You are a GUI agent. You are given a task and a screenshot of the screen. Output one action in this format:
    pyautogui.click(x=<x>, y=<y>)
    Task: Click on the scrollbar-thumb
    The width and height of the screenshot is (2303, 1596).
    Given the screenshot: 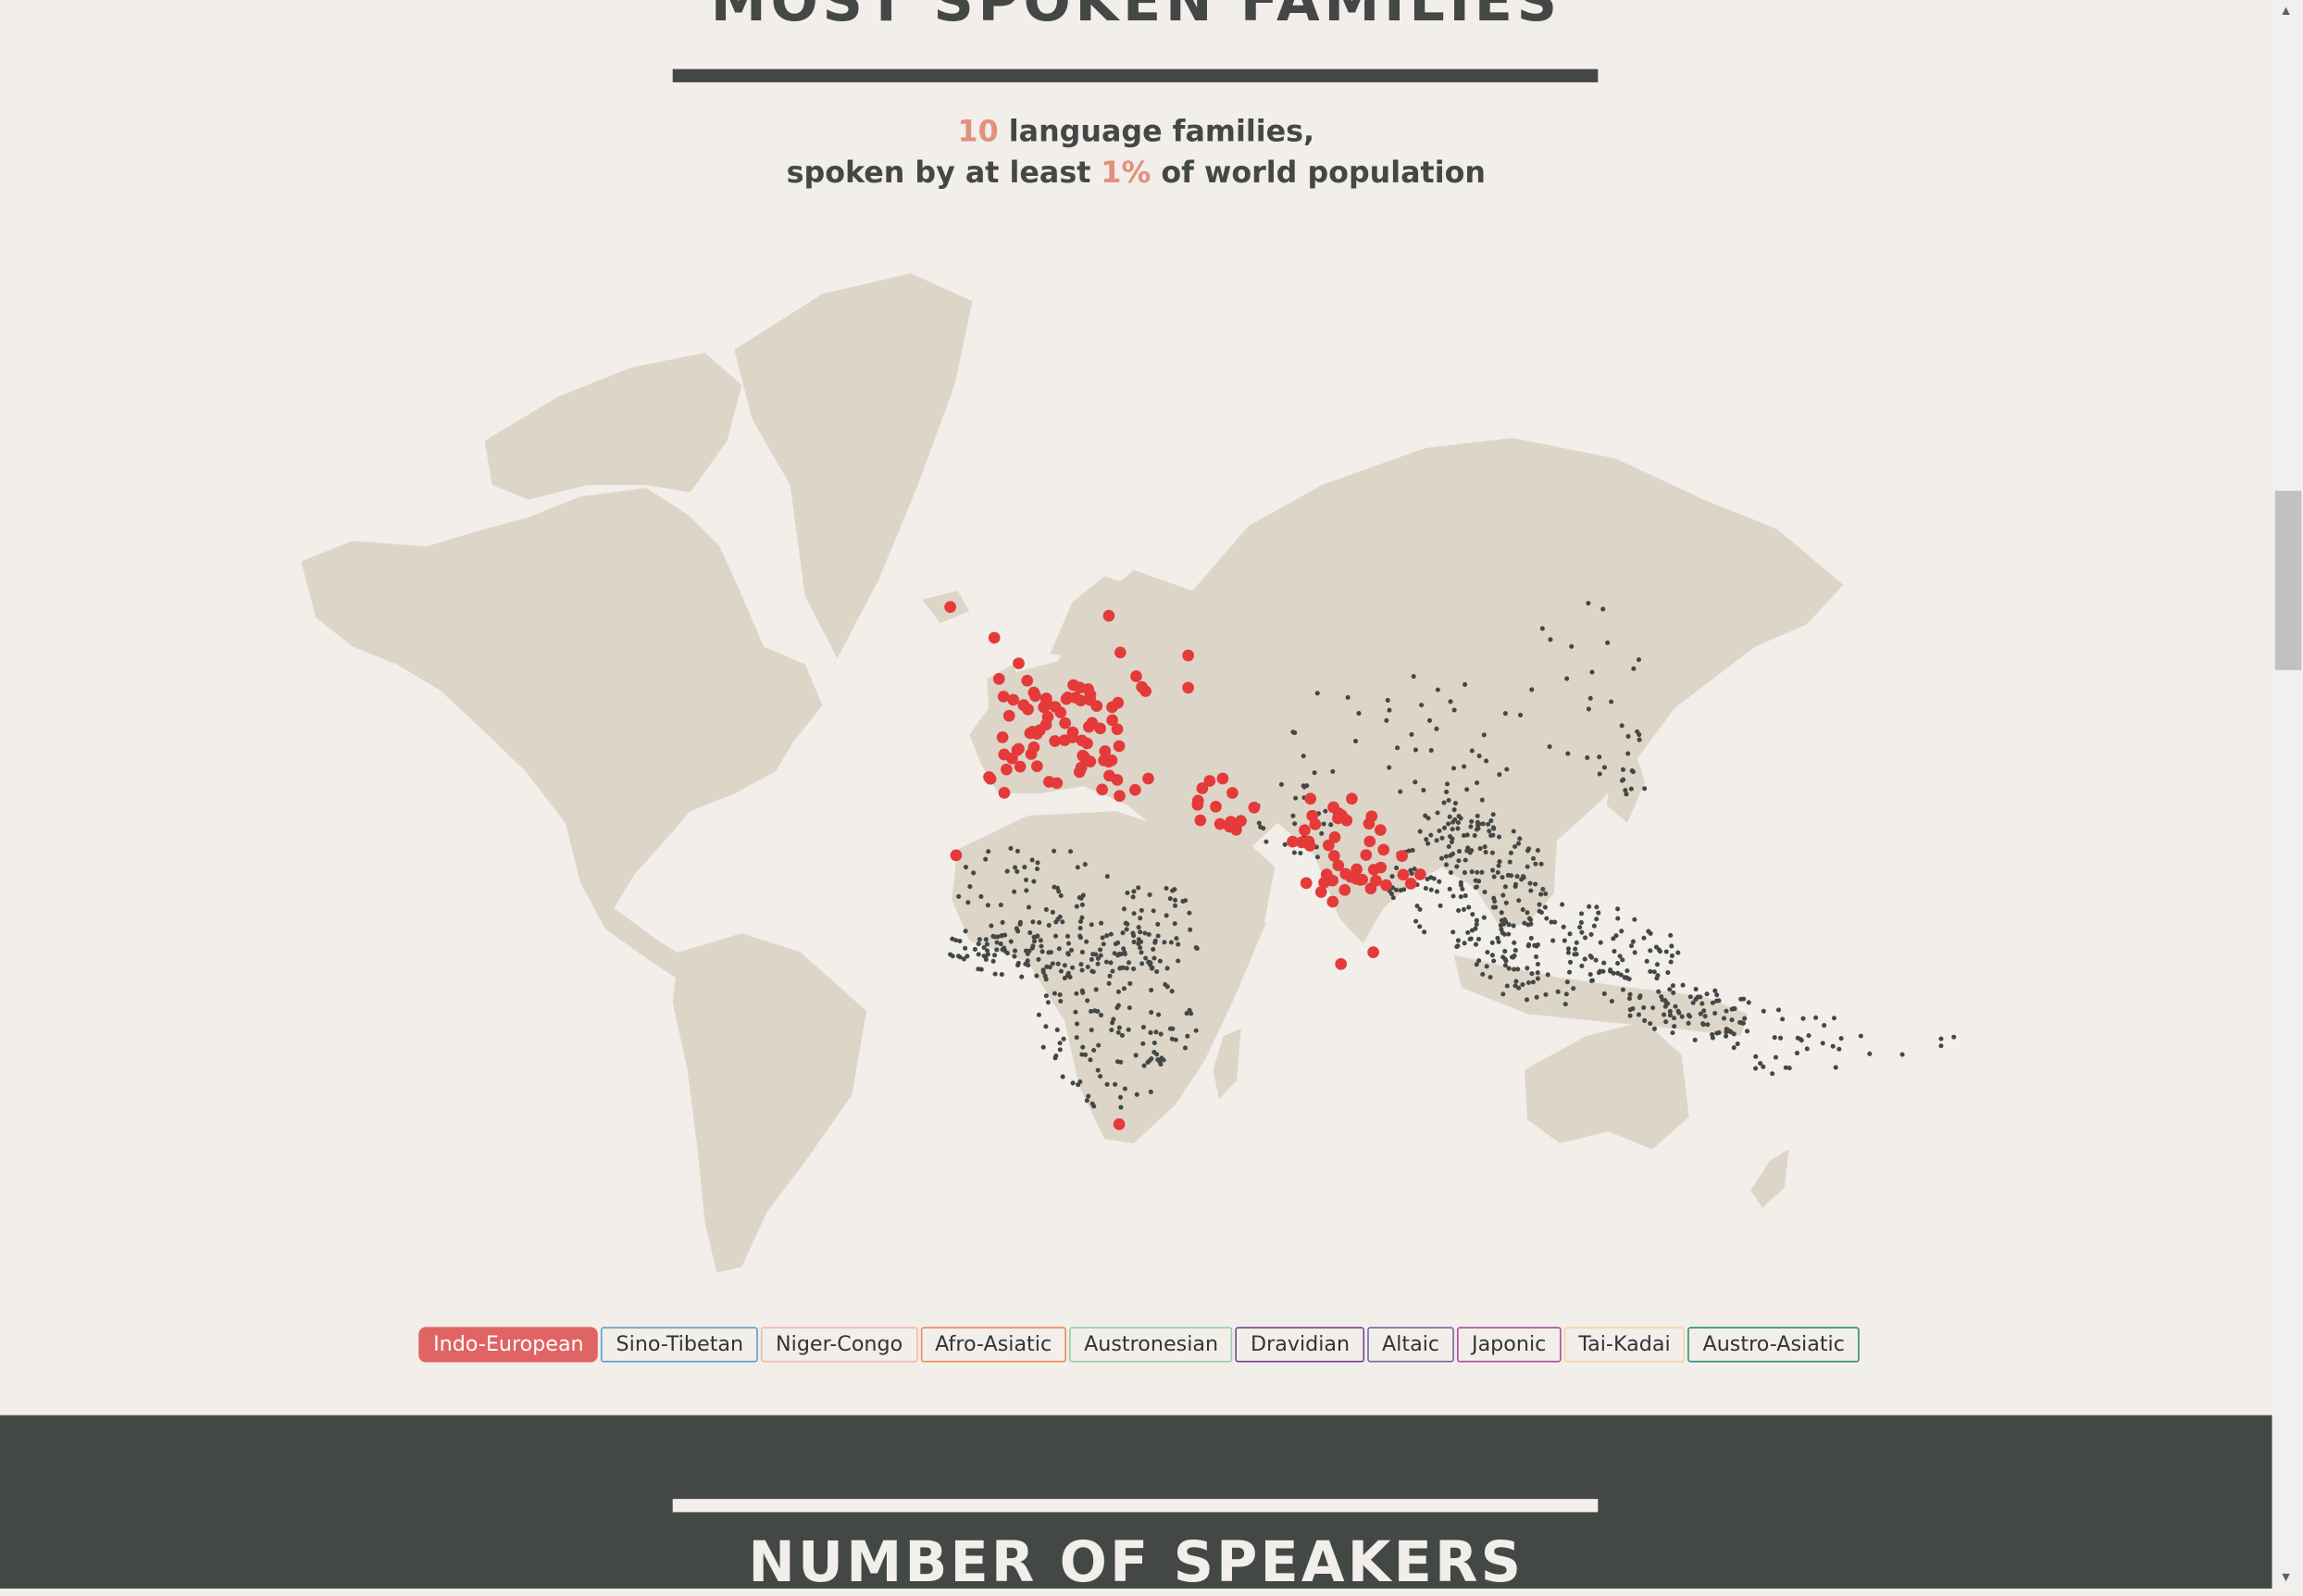 What is the action you would take?
    pyautogui.click(x=2288, y=580)
    